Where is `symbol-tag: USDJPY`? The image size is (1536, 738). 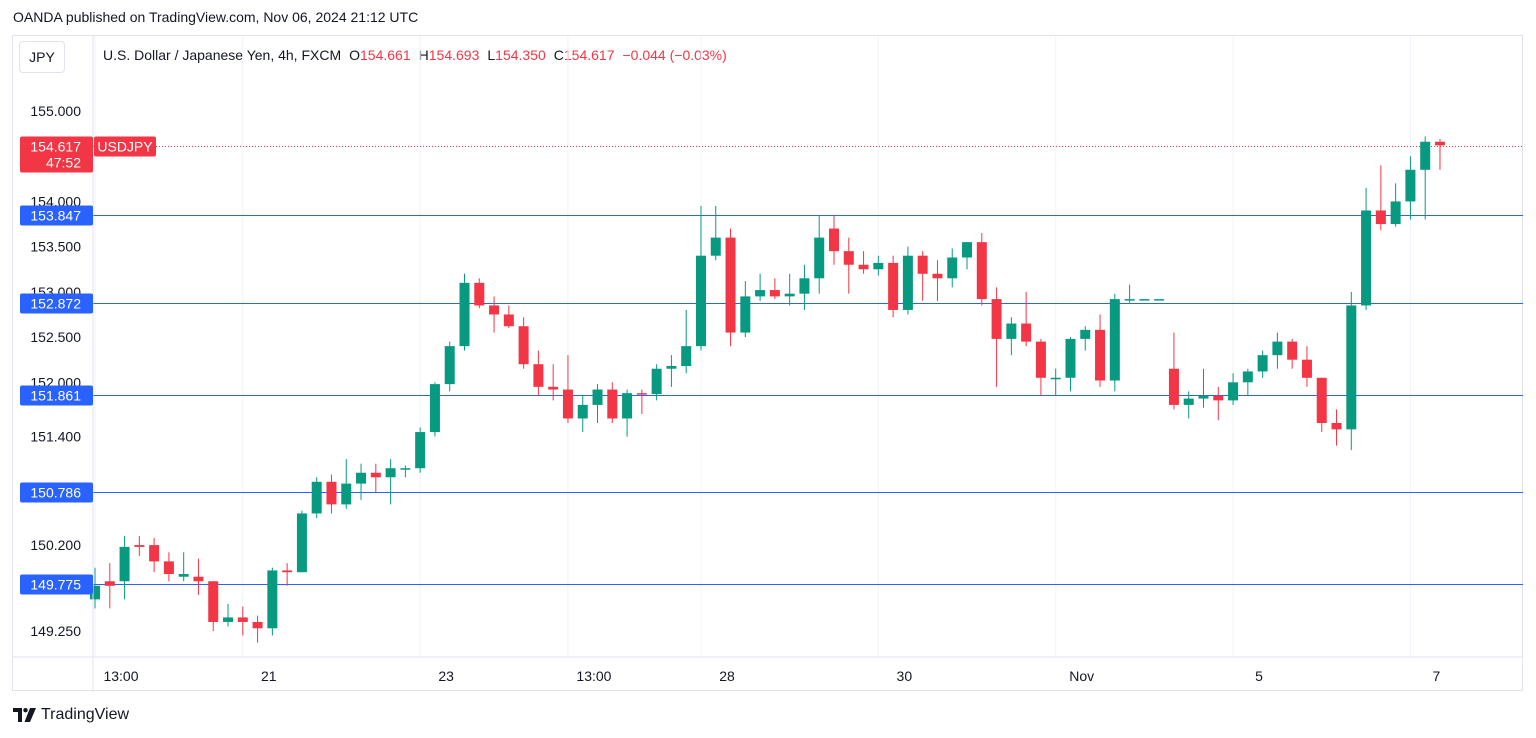
symbol-tag: USDJPY is located at coordinates (125, 147).